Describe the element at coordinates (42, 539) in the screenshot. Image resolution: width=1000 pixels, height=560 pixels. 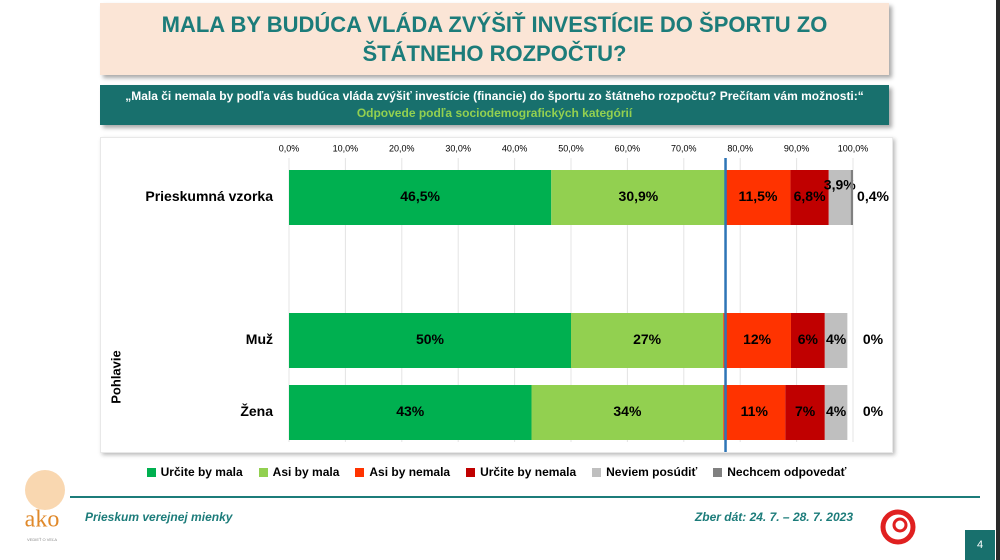
I see `logo-tagline: VEDIEŤ O VEĽA` at that location.